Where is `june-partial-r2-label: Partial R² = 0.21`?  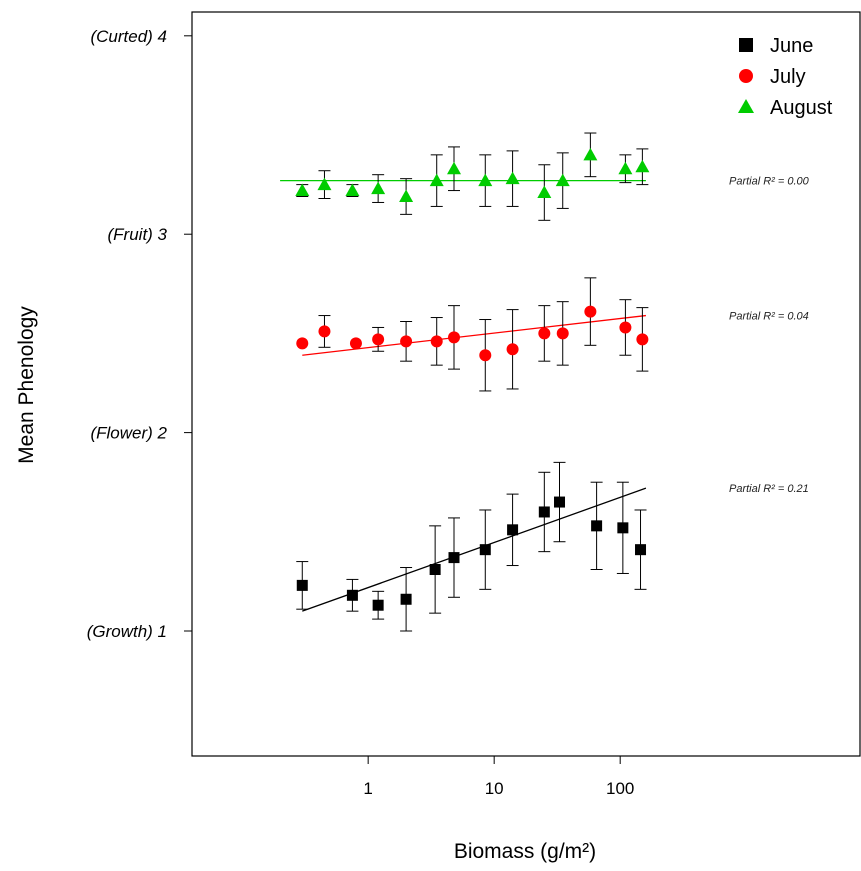
june-partial-r2-label: Partial R² = 0.21 is located at coordinates (769, 489).